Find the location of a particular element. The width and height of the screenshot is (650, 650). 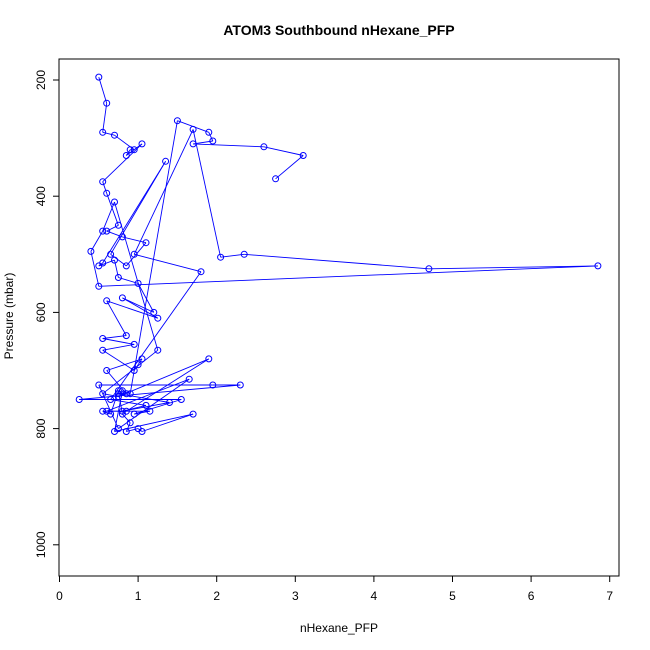

x-axis: 0 1 2 3 4 5 6 7 is located at coordinates (334, 589).